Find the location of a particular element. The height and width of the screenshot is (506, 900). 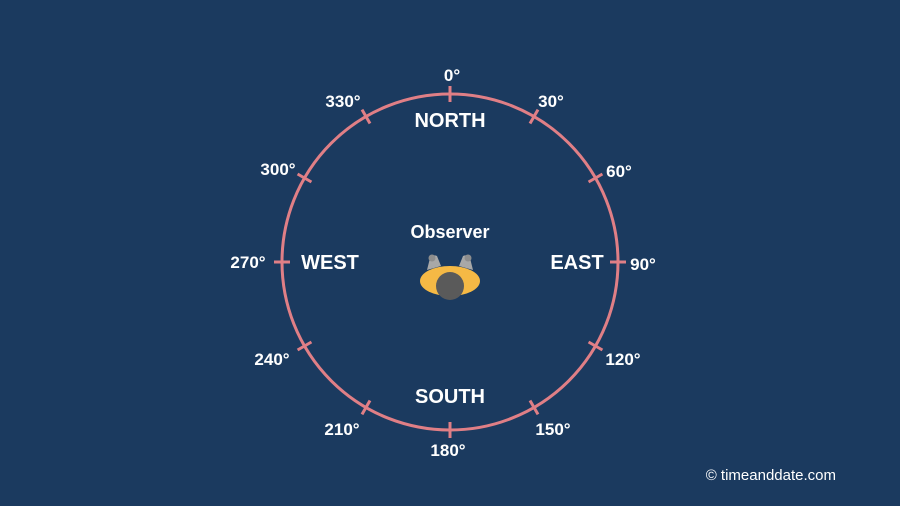

degree-label-180: 180° is located at coordinates (447, 450).